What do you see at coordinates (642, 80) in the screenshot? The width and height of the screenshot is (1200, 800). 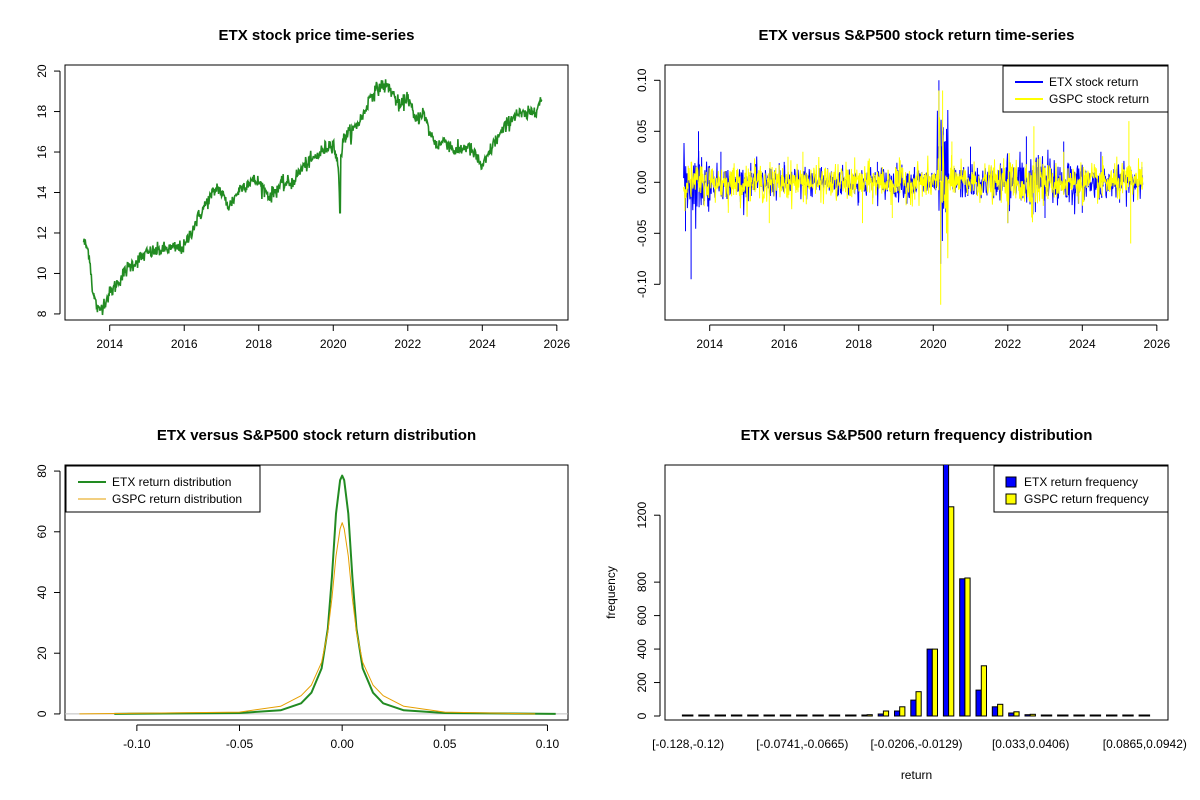 I see `y-tick-label: 0.10` at bounding box center [642, 80].